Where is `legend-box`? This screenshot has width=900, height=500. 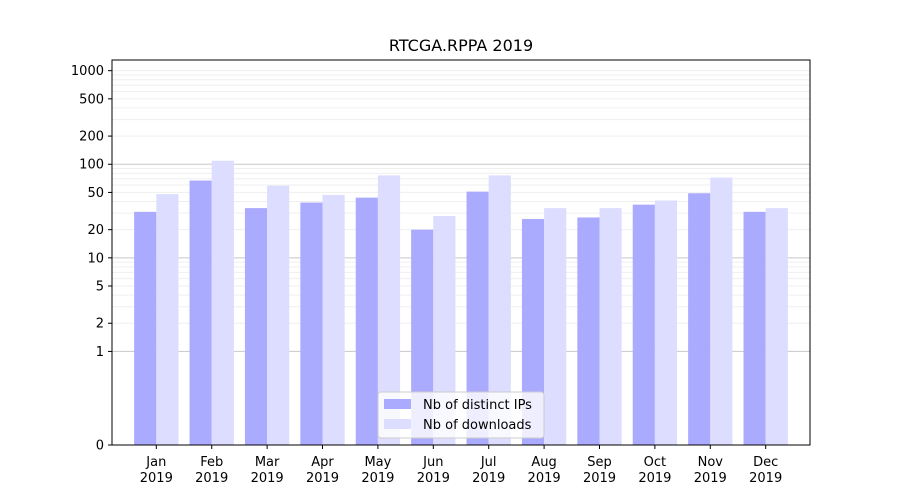 legend-box is located at coordinates (461, 415).